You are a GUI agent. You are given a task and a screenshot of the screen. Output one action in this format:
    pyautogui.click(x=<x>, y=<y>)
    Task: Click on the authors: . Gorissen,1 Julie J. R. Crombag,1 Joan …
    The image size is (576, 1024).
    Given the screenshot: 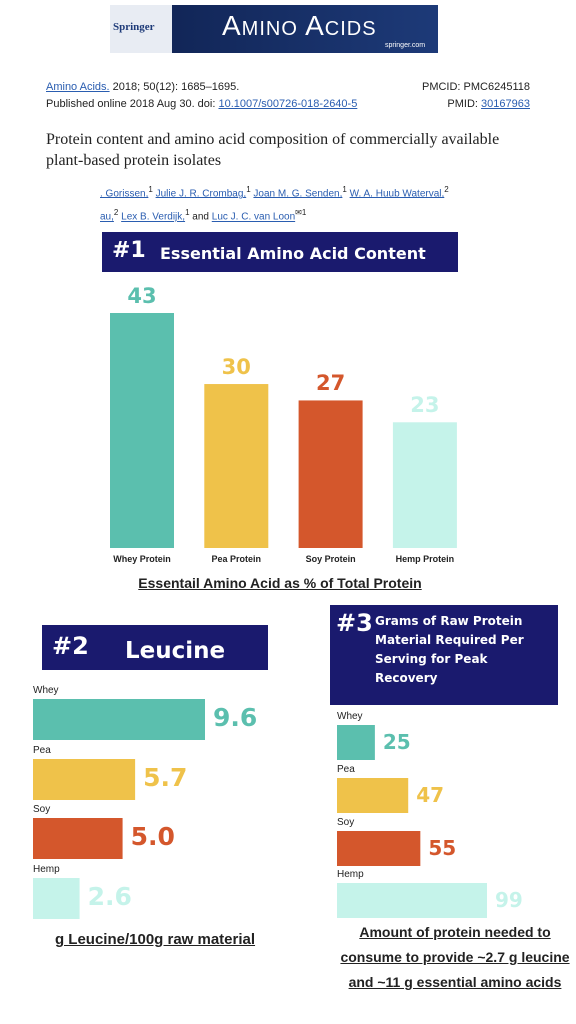 What is the action you would take?
    pyautogui.click(x=274, y=203)
    